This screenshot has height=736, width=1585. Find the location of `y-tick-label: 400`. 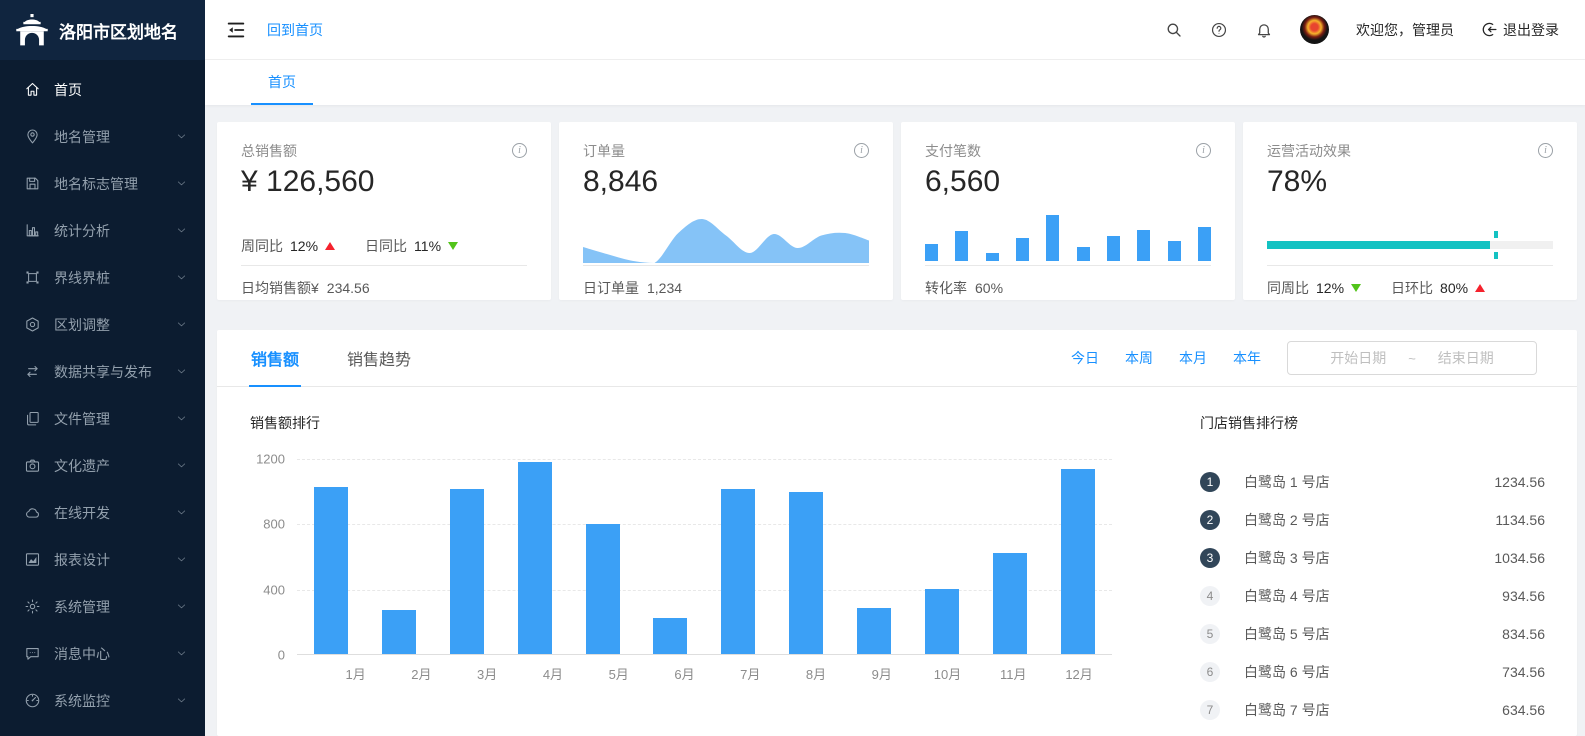

y-tick-label: 400 is located at coordinates (274, 590).